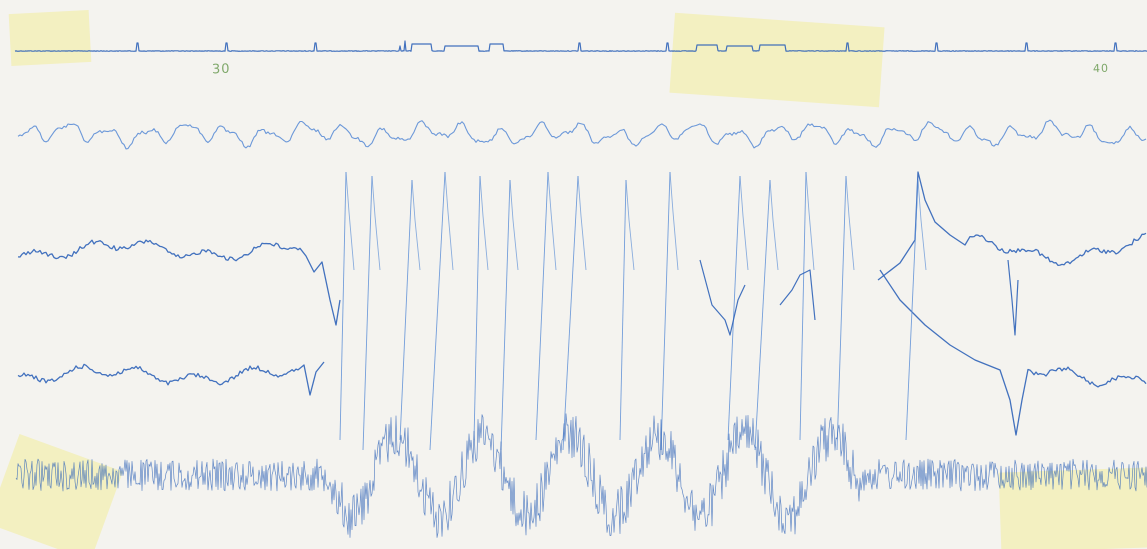 Image resolution: width=1147 pixels, height=549 pixels. I want to click on trace-3-line-post, so click(1013, 352).